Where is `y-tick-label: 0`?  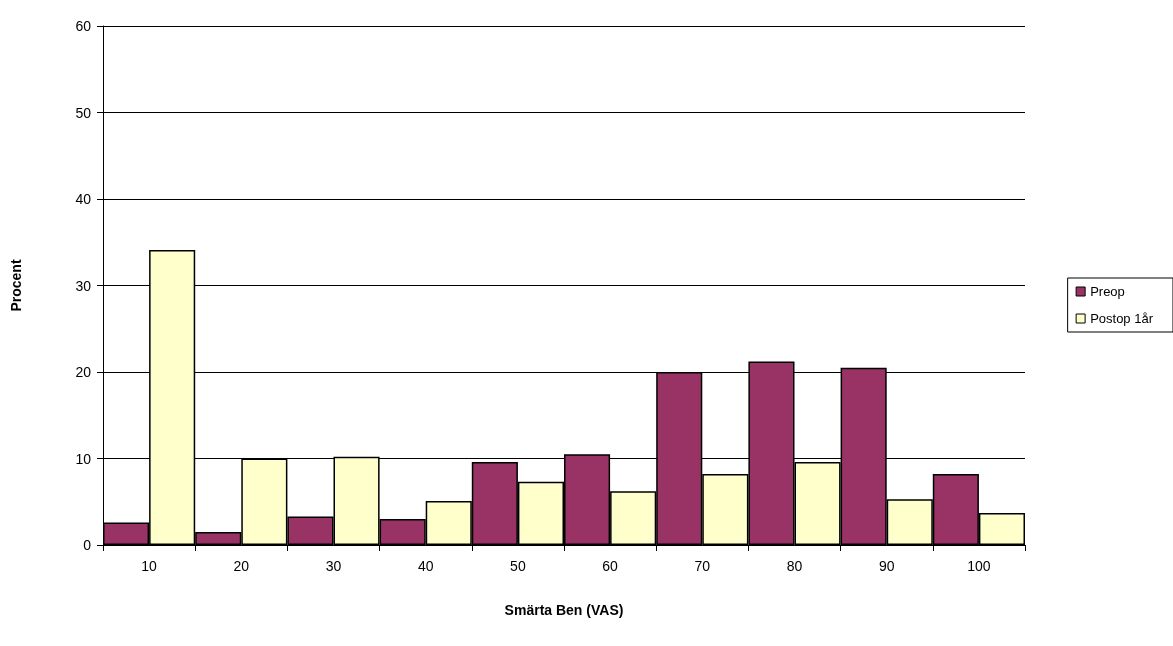 y-tick-label: 0 is located at coordinates (87, 545).